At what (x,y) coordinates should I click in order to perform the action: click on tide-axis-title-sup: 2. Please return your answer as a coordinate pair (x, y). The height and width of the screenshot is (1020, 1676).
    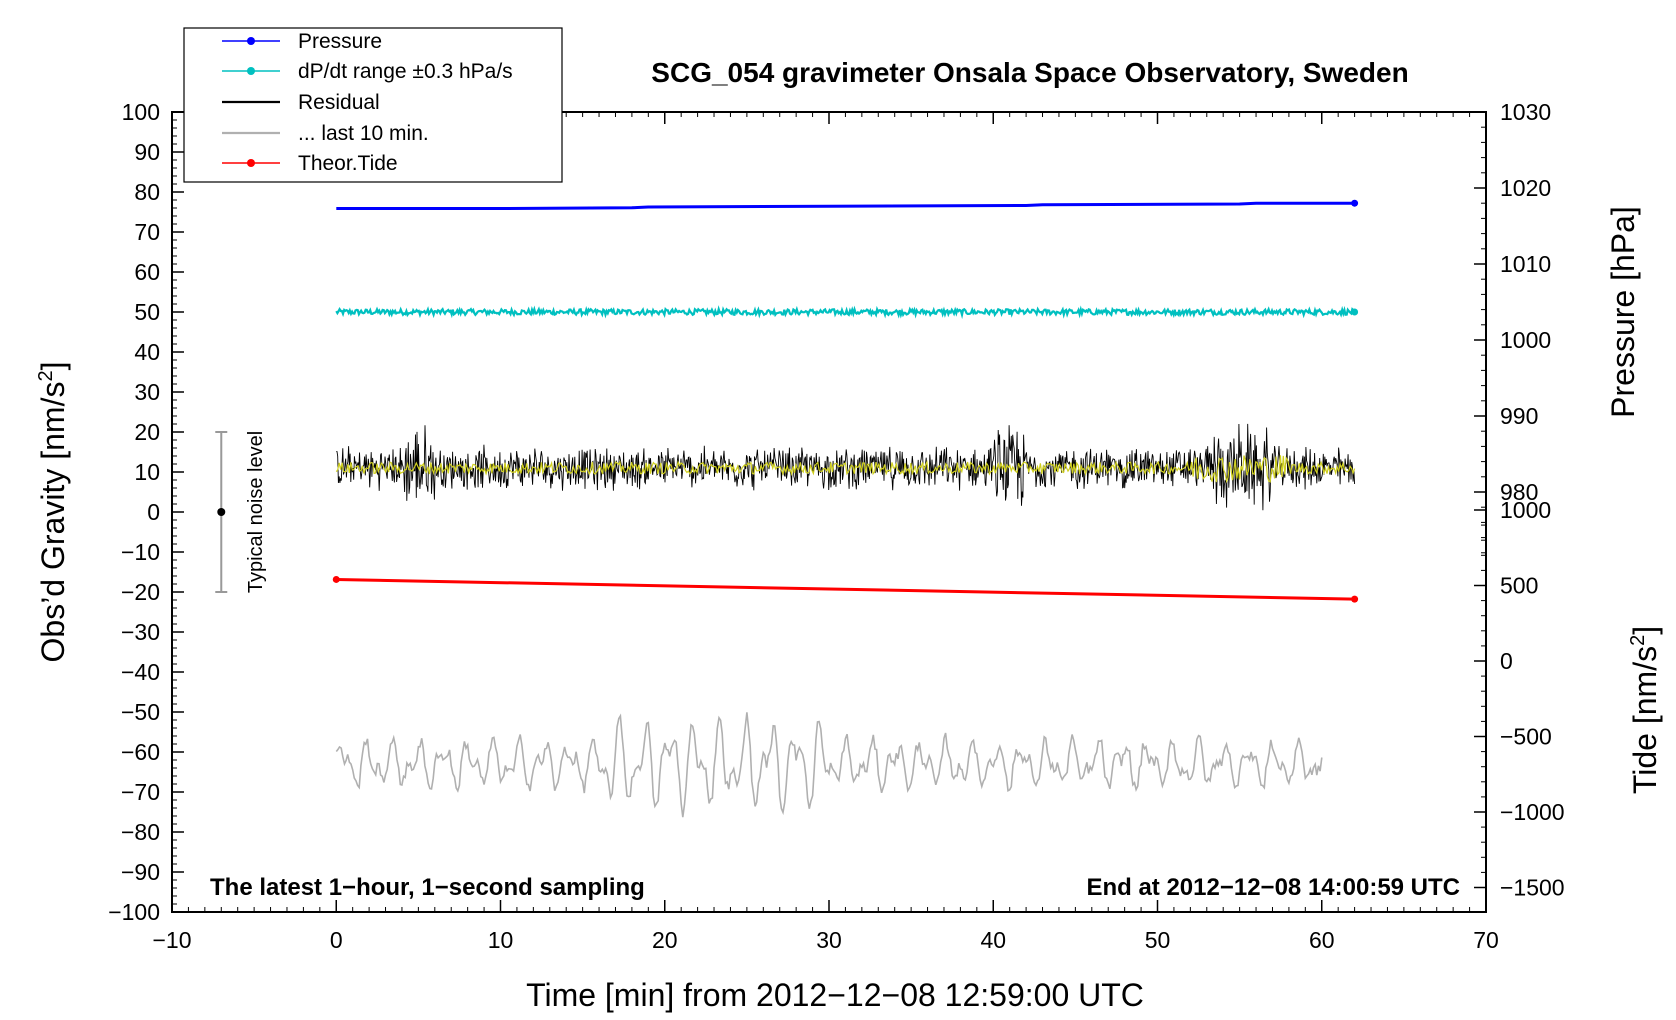
    Looking at the image, I should click on (1638, 640).